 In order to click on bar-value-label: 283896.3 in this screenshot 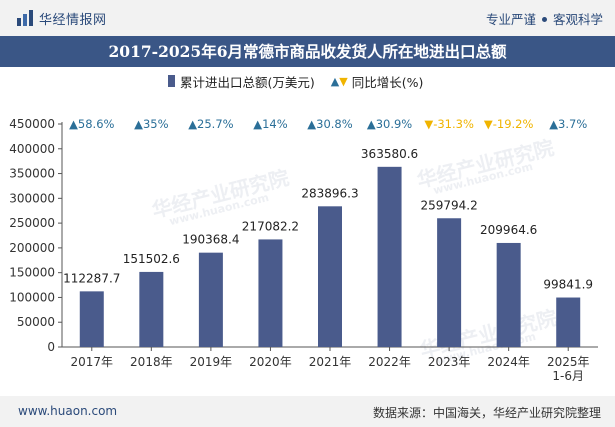, I will do `click(329, 193)`.